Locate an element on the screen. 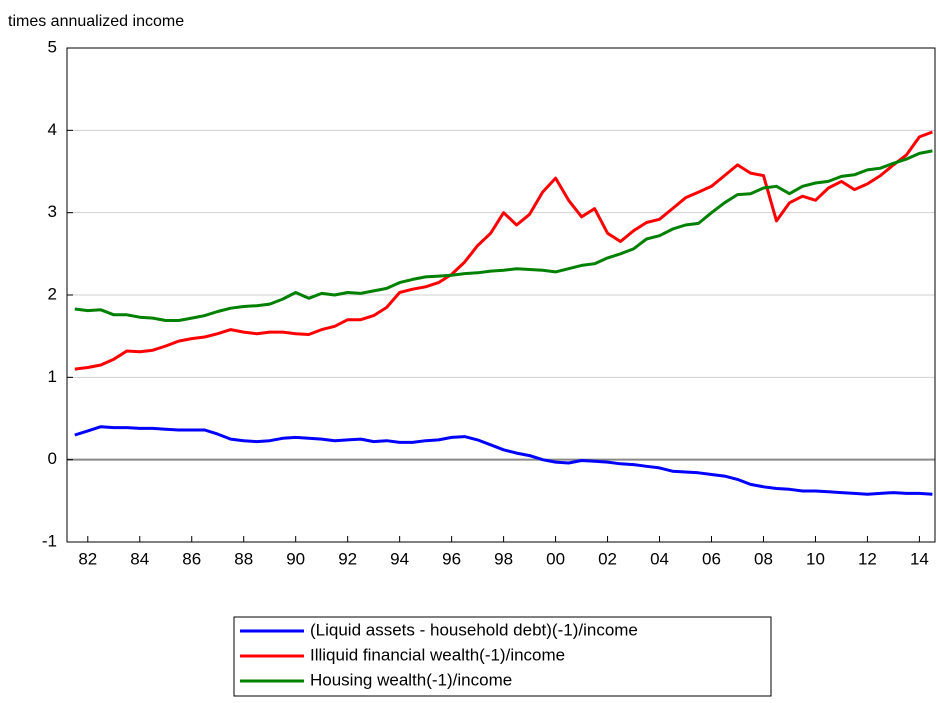 The image size is (937, 703). x-tick-label: 96 is located at coordinates (451, 558).